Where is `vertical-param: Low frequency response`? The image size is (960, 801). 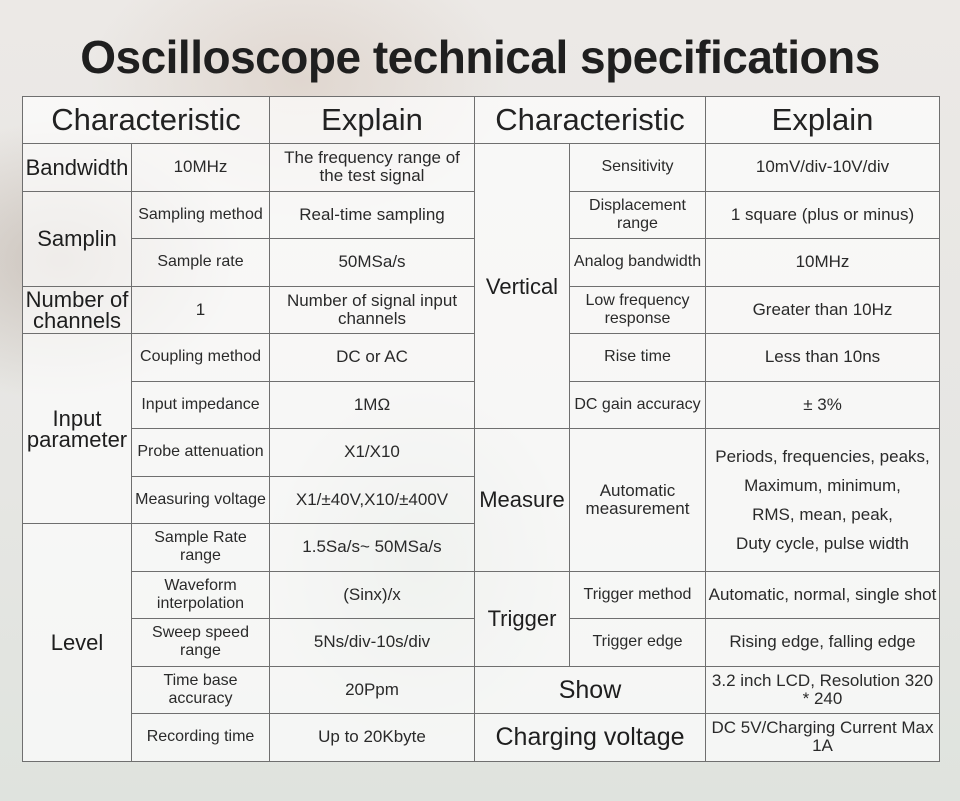
vertical-param: Low frequency response is located at coordinates (637, 309).